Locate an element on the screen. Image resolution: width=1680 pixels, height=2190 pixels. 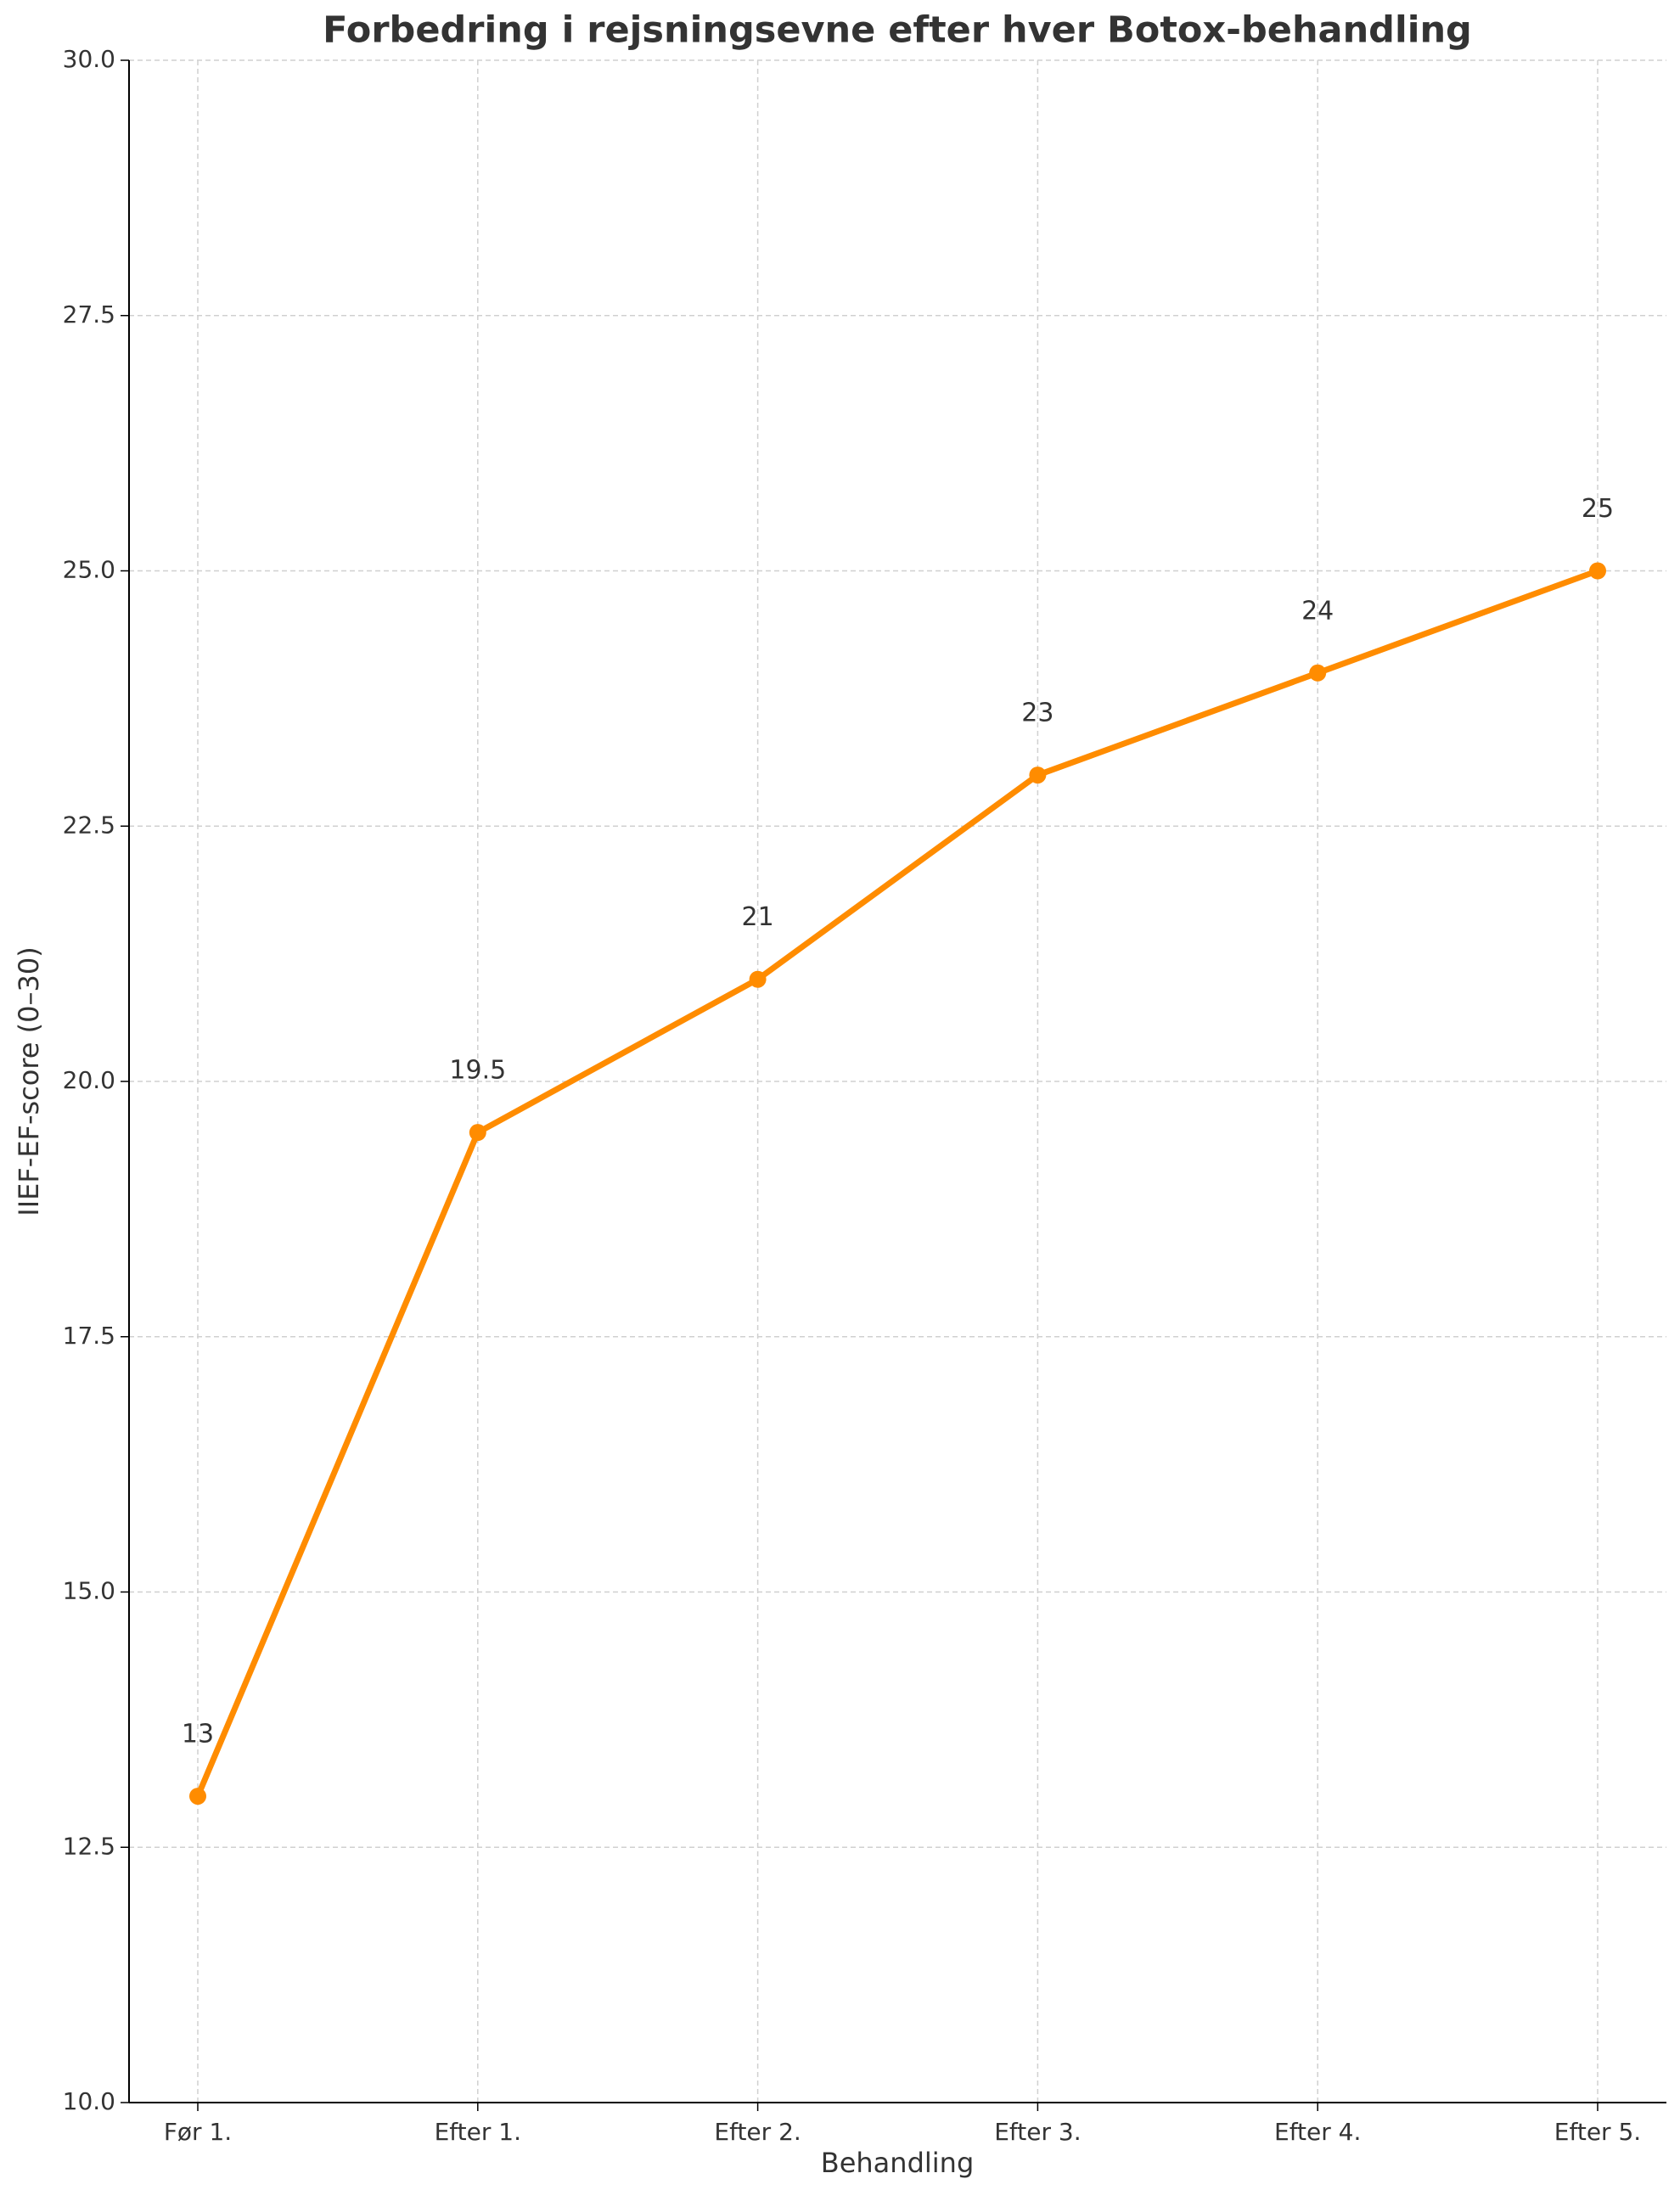
data-label: 19.5 is located at coordinates (477, 1071).